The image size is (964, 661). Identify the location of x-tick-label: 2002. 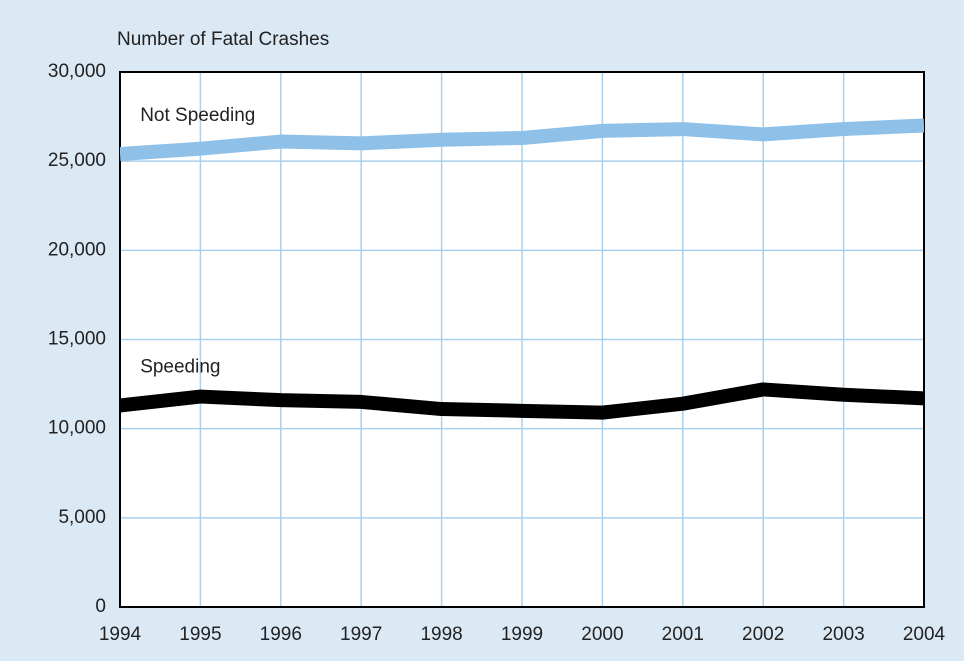
(763, 634).